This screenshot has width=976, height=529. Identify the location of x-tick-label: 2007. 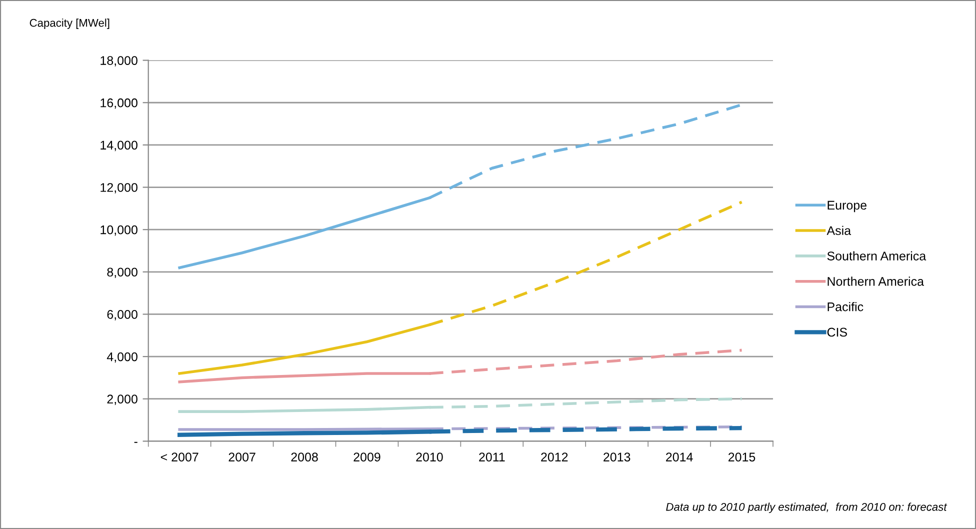
(242, 457).